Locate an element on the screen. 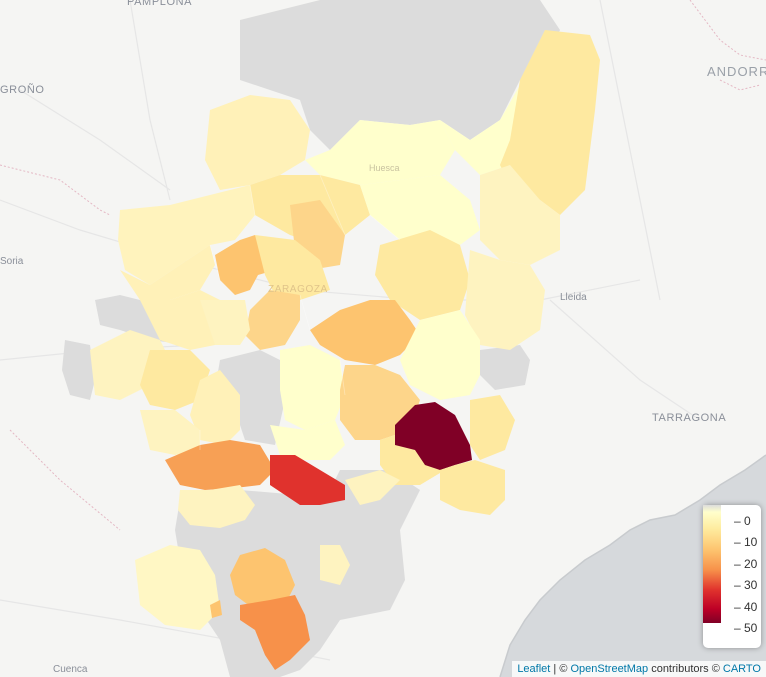 The height and width of the screenshot is (677, 766). city-label-logrono: GROÑO is located at coordinates (22, 90).